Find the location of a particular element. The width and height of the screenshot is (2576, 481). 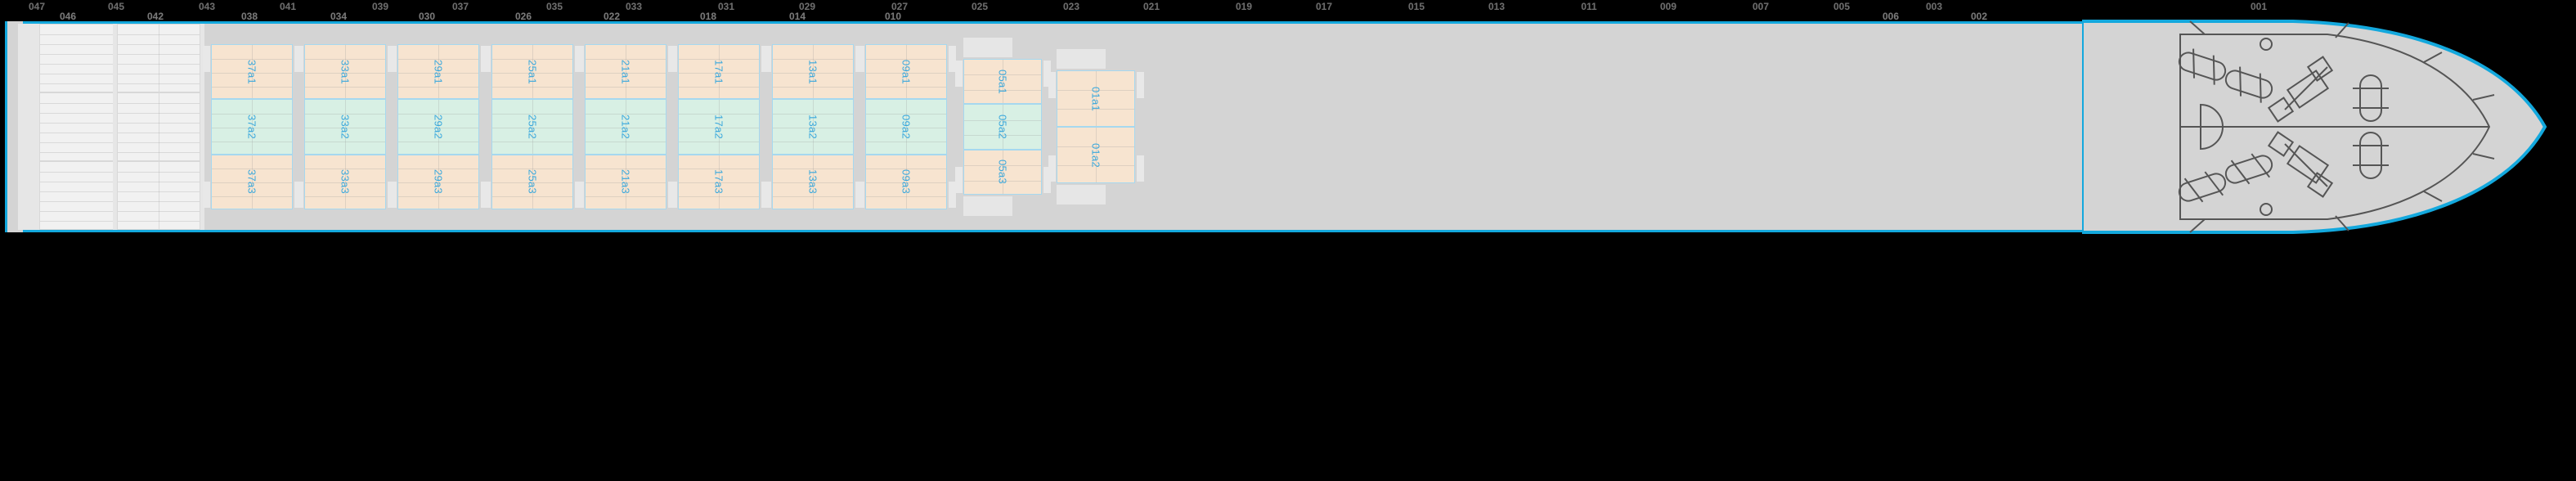

bay-38: 37a1 37a2 37a3 is located at coordinates (252, 126).